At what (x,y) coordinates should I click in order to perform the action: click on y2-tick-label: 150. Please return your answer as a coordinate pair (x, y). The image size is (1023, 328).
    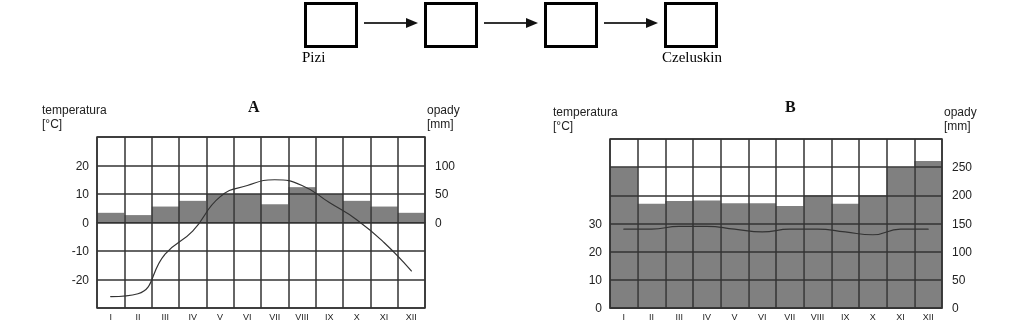
    Looking at the image, I should click on (962, 223).